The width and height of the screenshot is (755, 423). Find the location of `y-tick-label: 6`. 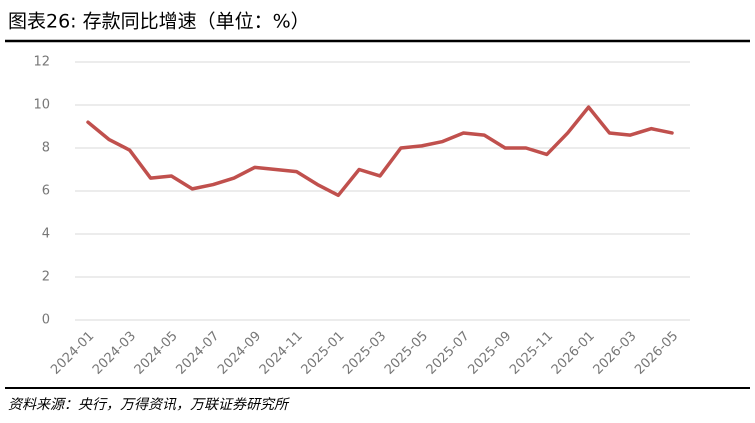

y-tick-label: 6 is located at coordinates (46, 191).